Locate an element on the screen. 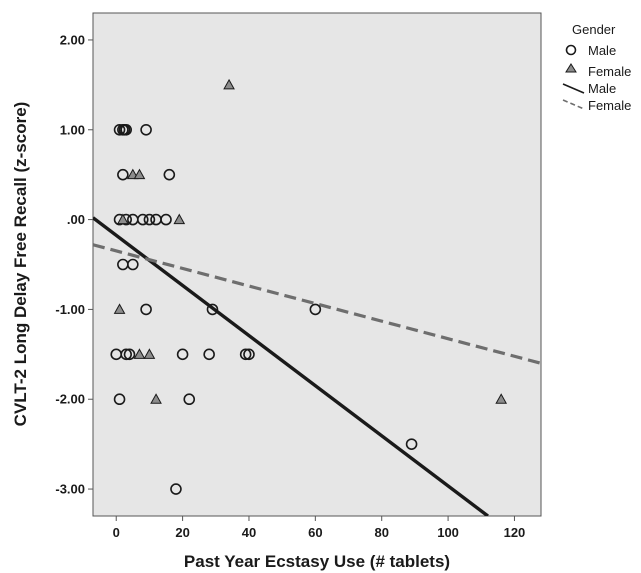 The width and height of the screenshot is (641, 573). x-tick-label: 100 is located at coordinates (448, 532).